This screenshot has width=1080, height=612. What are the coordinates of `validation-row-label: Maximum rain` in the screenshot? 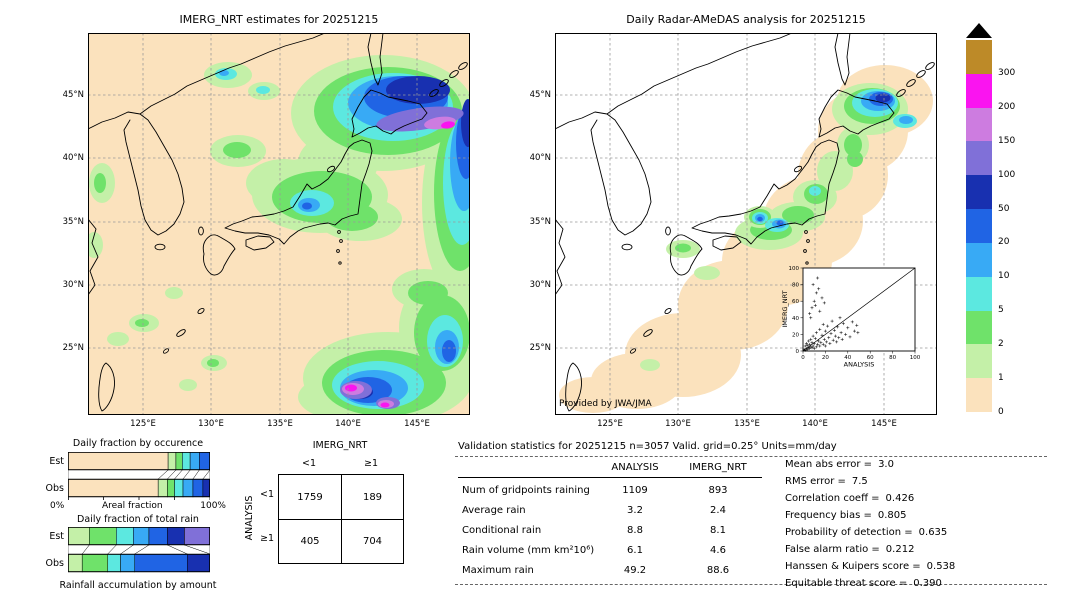 It's located at (498, 570).